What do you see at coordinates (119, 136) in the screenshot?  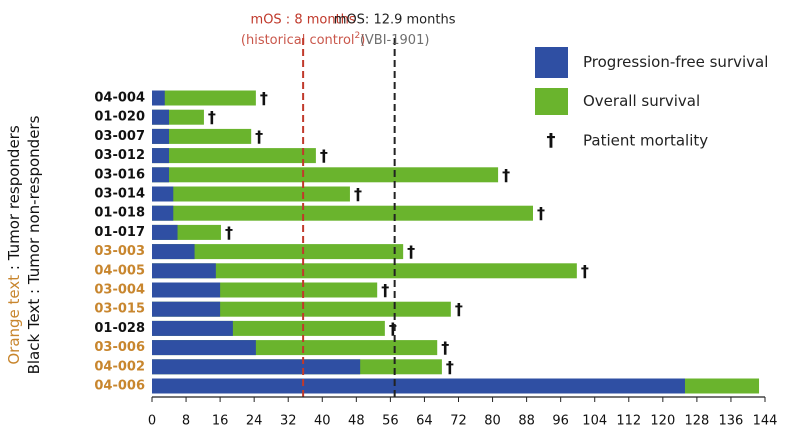 I see `category-label: 03-007` at bounding box center [119, 136].